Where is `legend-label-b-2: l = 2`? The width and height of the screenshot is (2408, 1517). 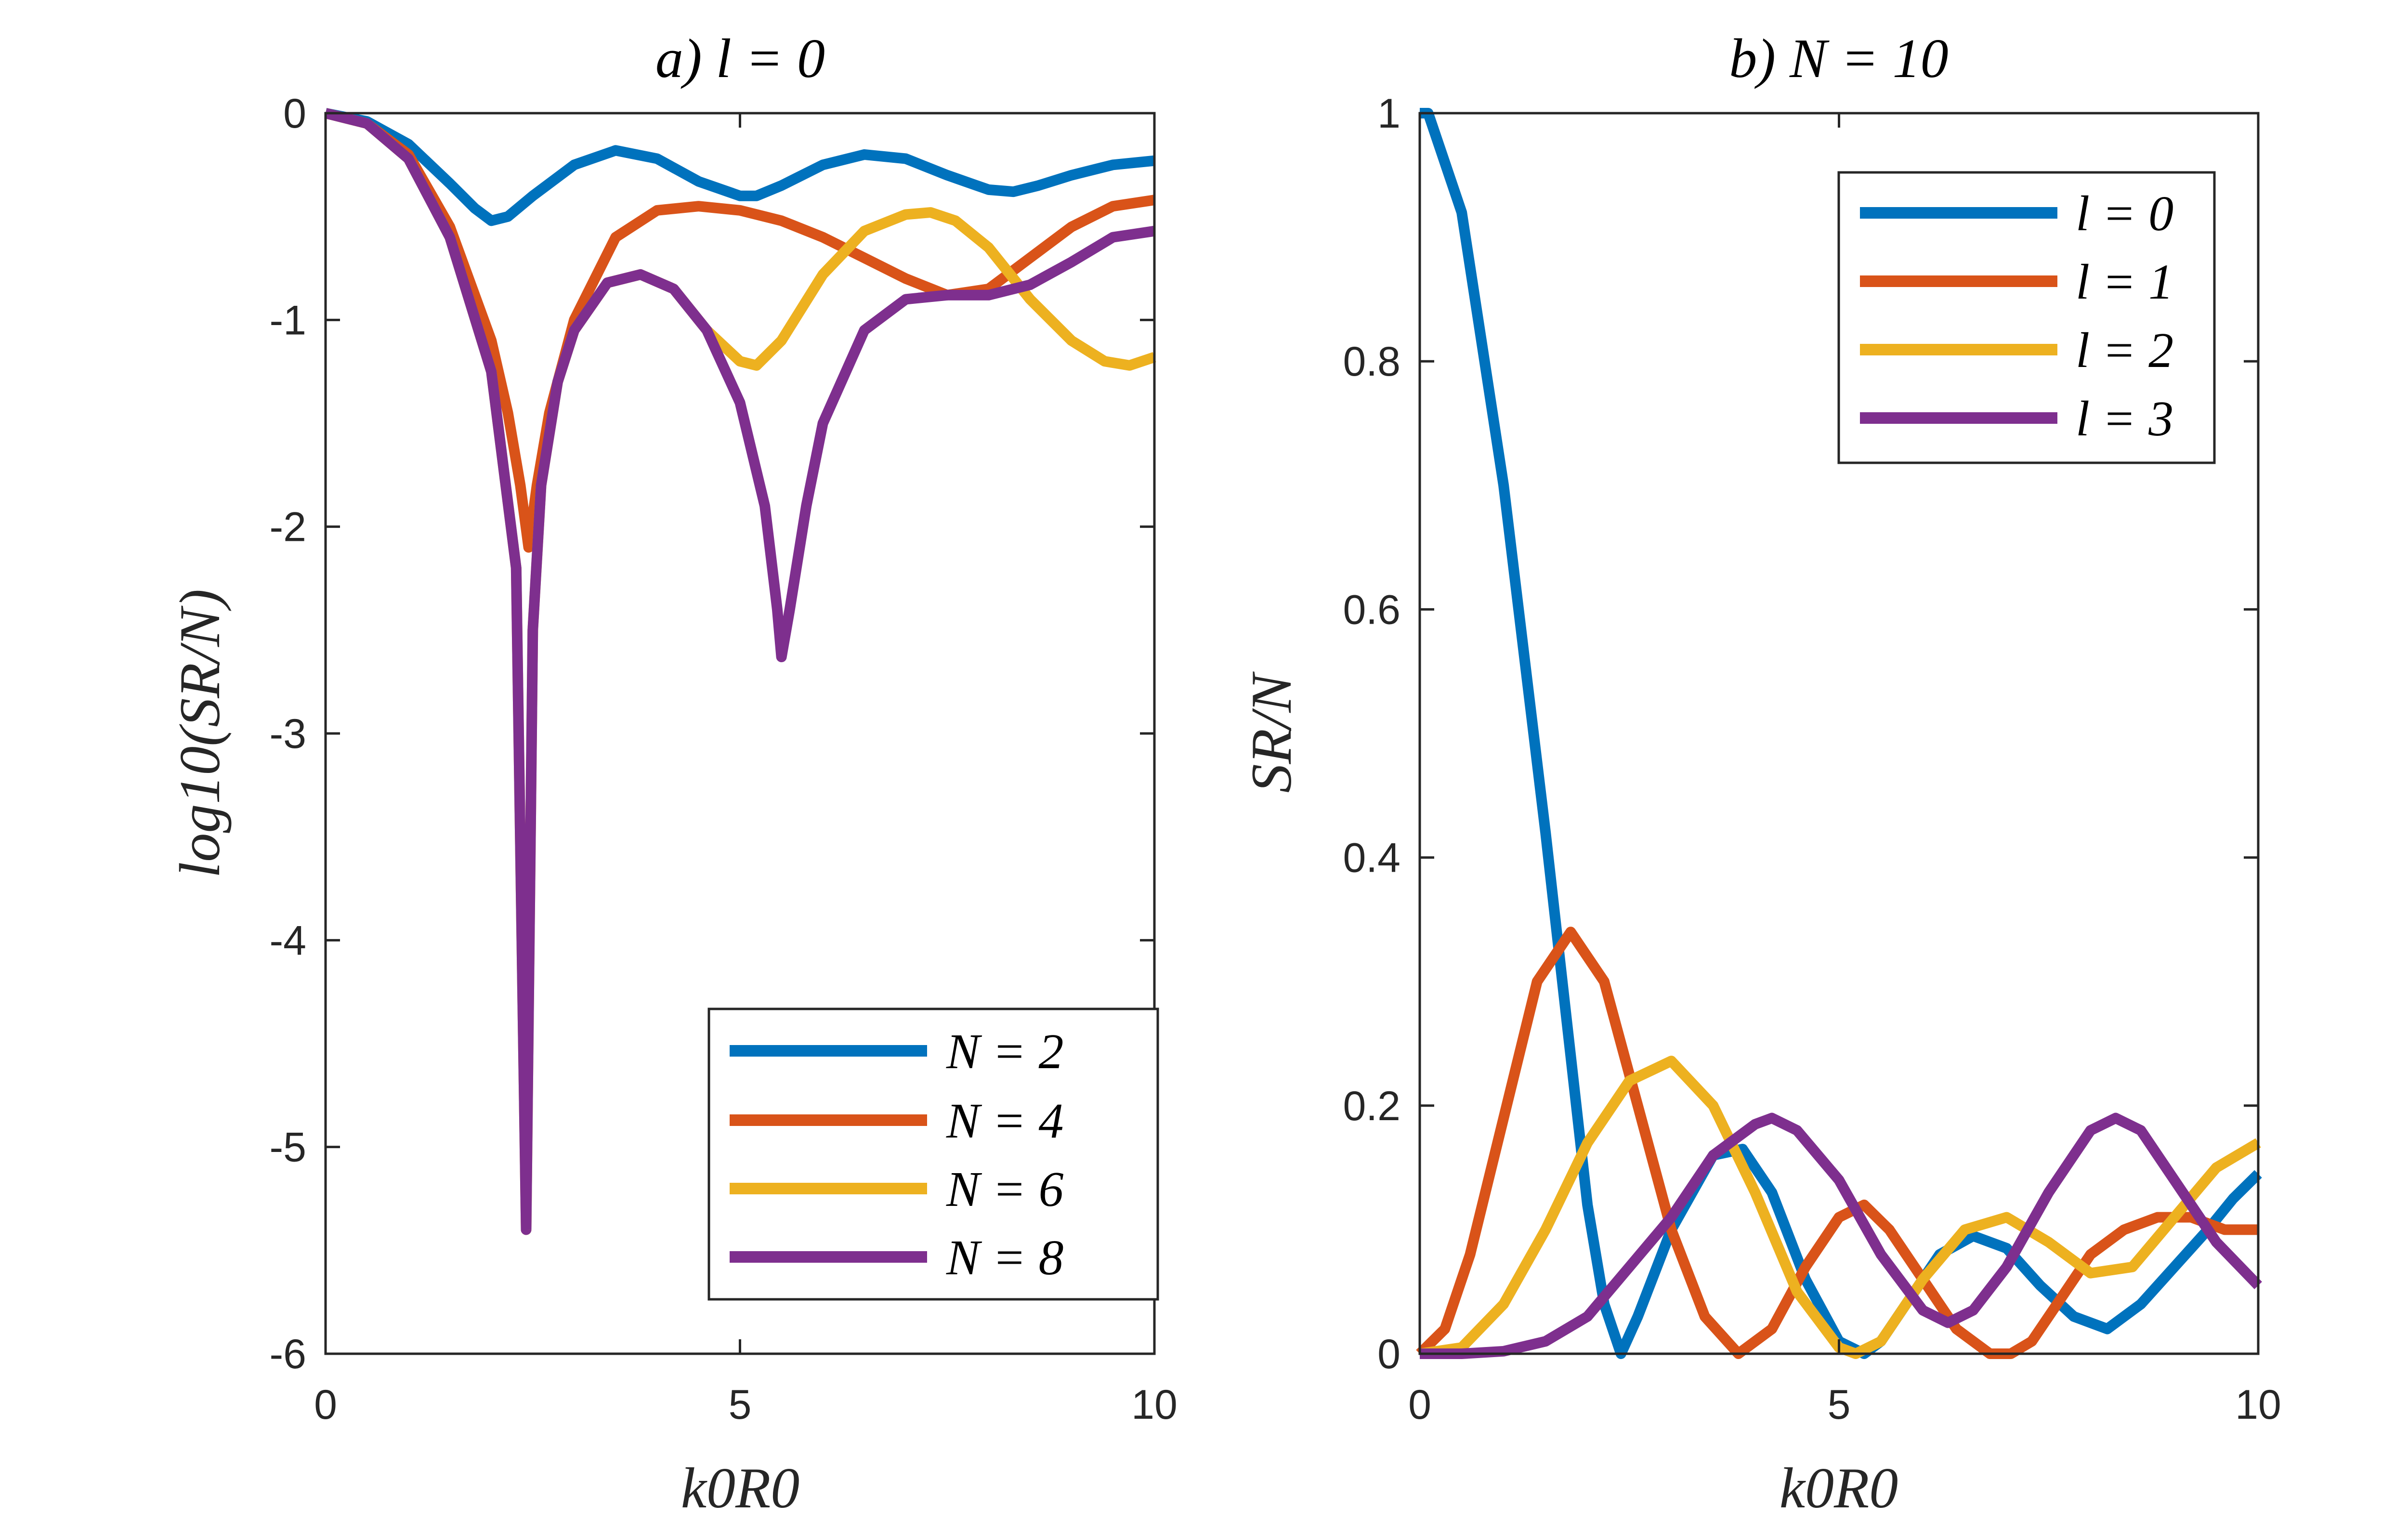
legend-label-b-2: l = 2 is located at coordinates (2124, 350).